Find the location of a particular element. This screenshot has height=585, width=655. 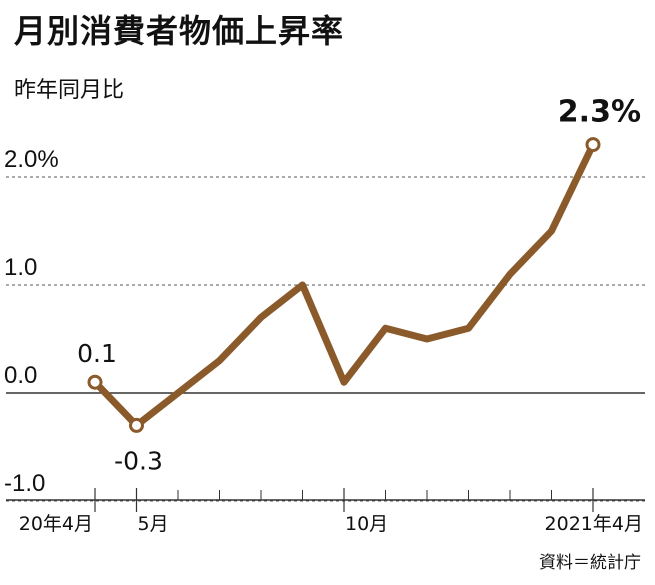

y-tick-label: -1.0 is located at coordinates (24, 483).